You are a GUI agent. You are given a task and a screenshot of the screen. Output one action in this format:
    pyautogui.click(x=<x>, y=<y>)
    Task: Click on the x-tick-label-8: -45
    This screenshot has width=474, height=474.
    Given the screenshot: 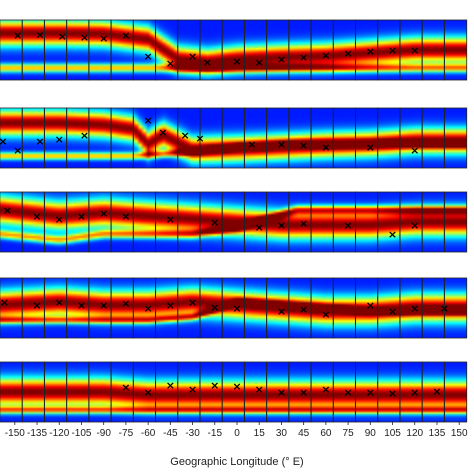 What is the action you would take?
    pyautogui.click(x=170, y=433)
    